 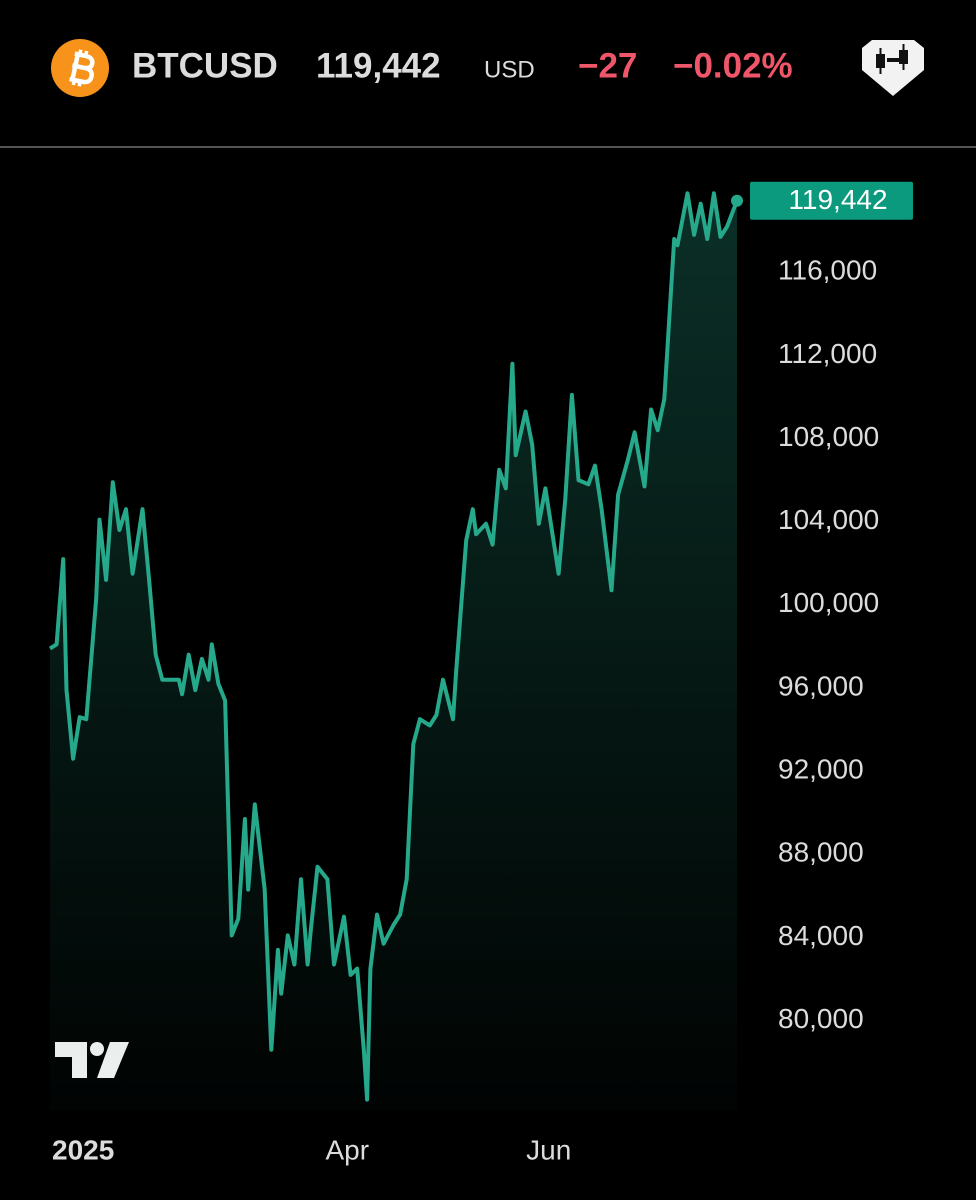 I want to click on y-tick-label: 84,000, so click(x=821, y=935).